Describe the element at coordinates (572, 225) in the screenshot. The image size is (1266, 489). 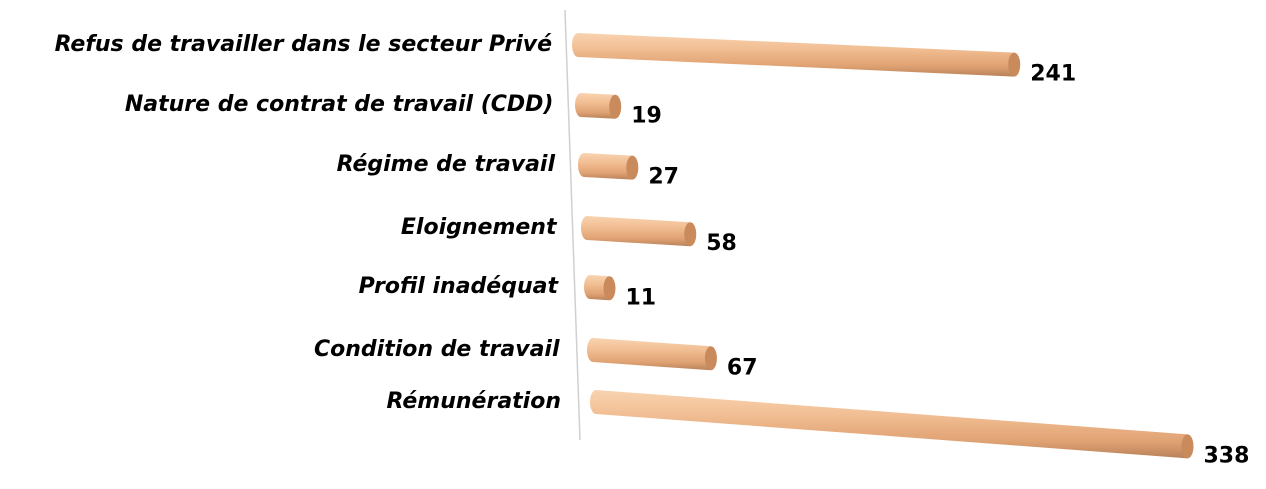
I see `axis-line` at that location.